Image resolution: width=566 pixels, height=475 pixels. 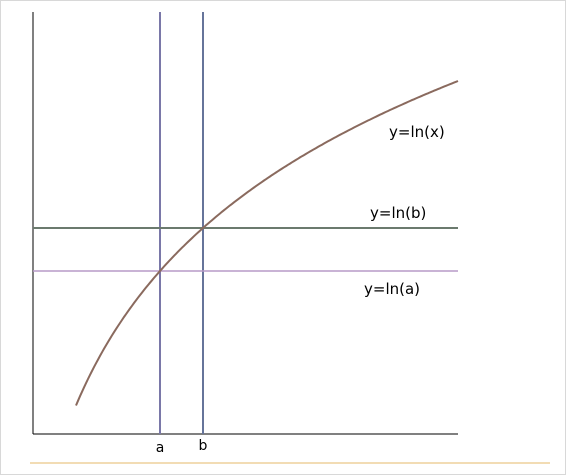 I want to click on footer-rule, so click(x=290, y=463).